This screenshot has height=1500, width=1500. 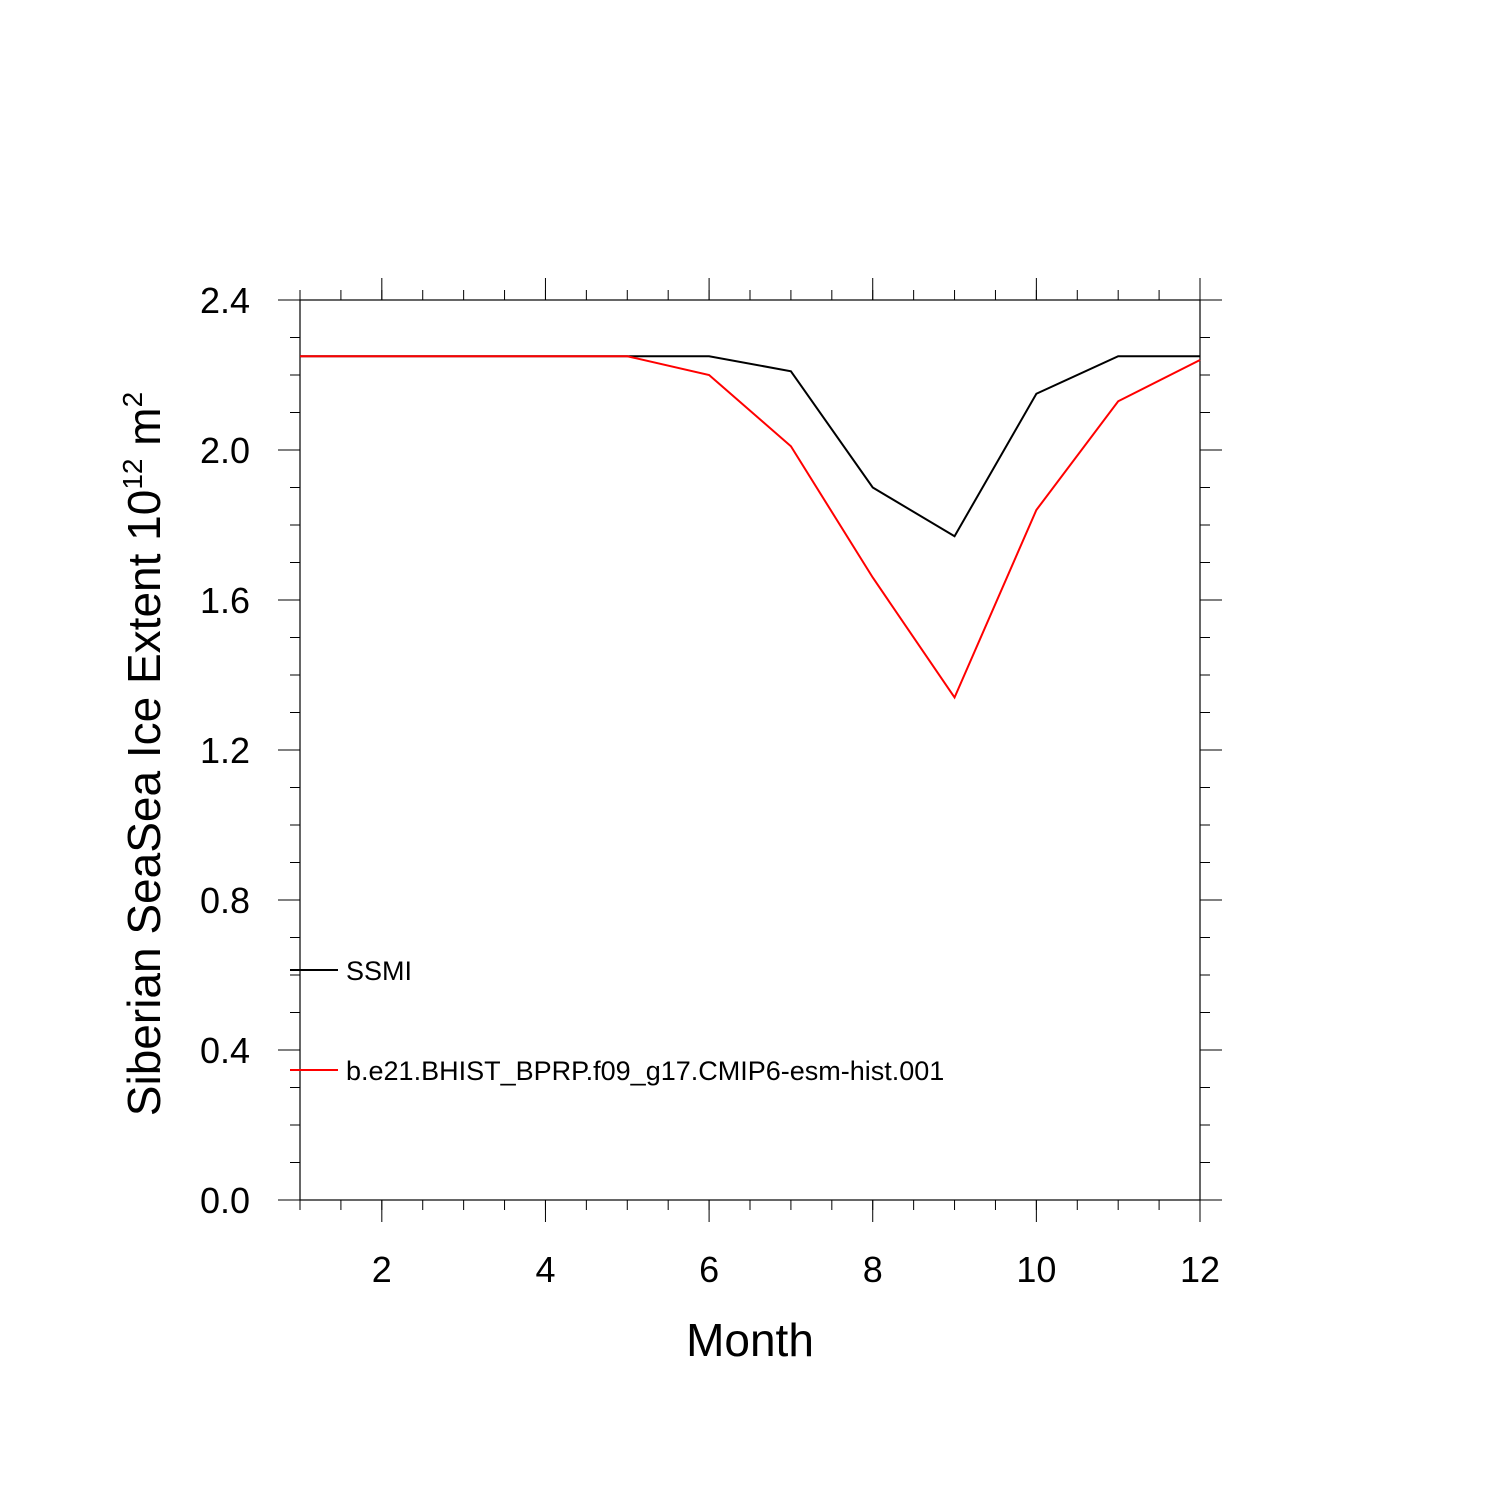 What do you see at coordinates (225, 300) in the screenshot?
I see `y-tick-label: 2.4` at bounding box center [225, 300].